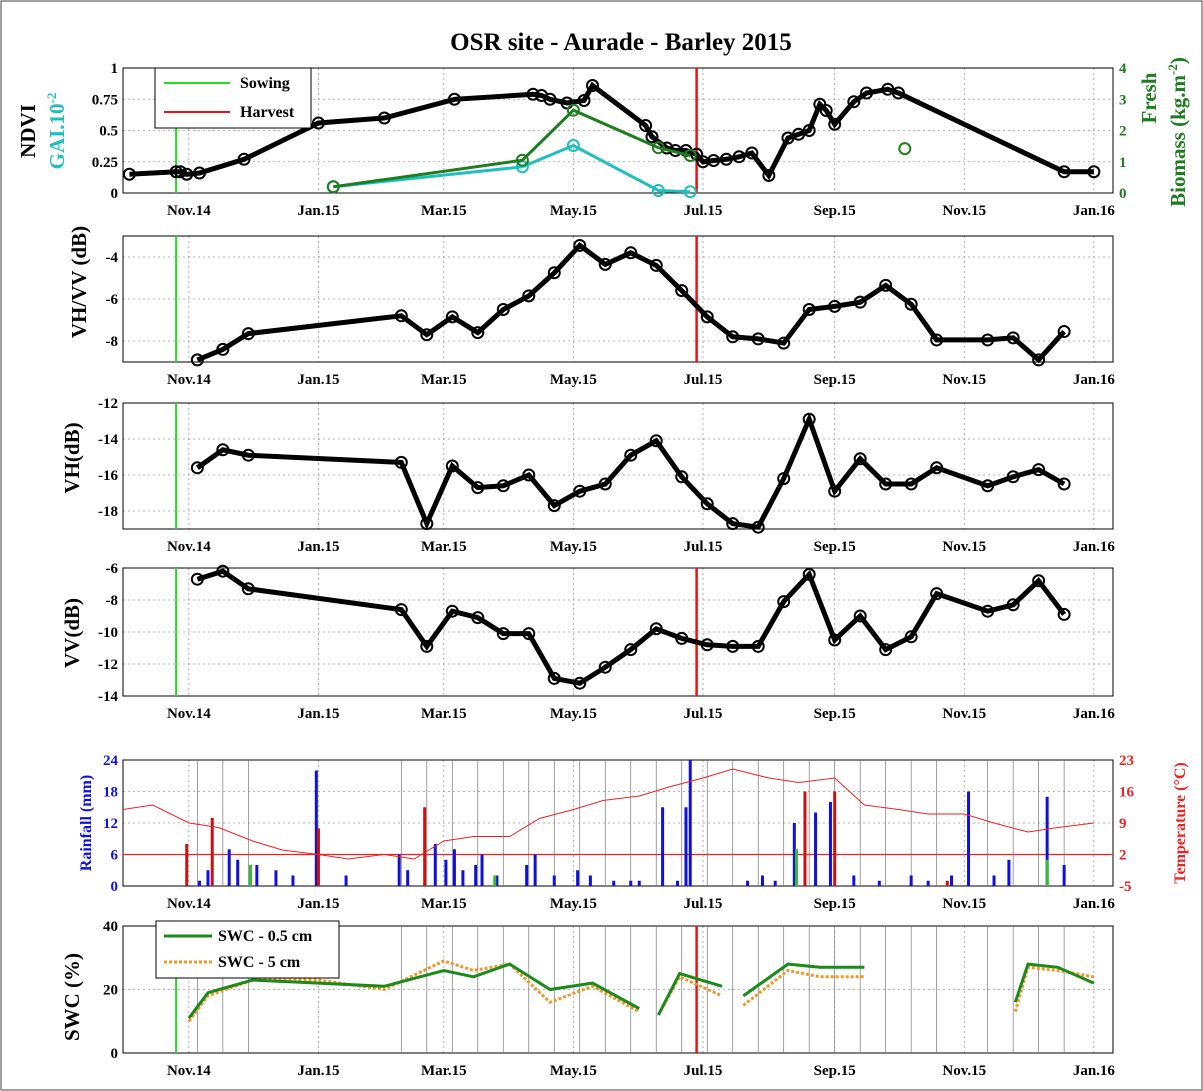  What do you see at coordinates (964, 904) in the screenshot?
I see `rain-xtick-label: Nov.15` at bounding box center [964, 904].